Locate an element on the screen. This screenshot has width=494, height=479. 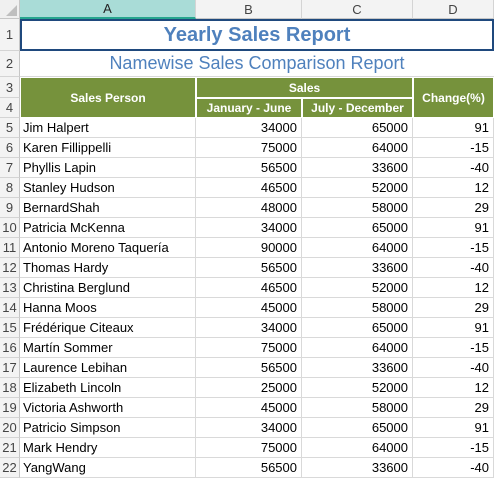
select-all-corner is located at coordinates (10, 9).